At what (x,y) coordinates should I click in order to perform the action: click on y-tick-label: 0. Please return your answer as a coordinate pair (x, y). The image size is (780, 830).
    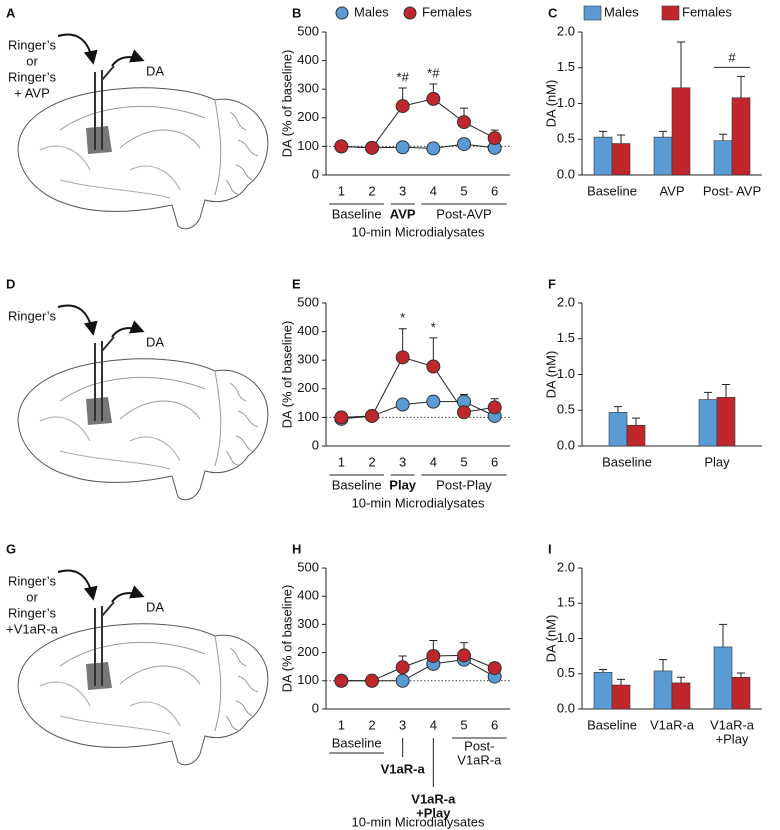
    Looking at the image, I should click on (315, 707).